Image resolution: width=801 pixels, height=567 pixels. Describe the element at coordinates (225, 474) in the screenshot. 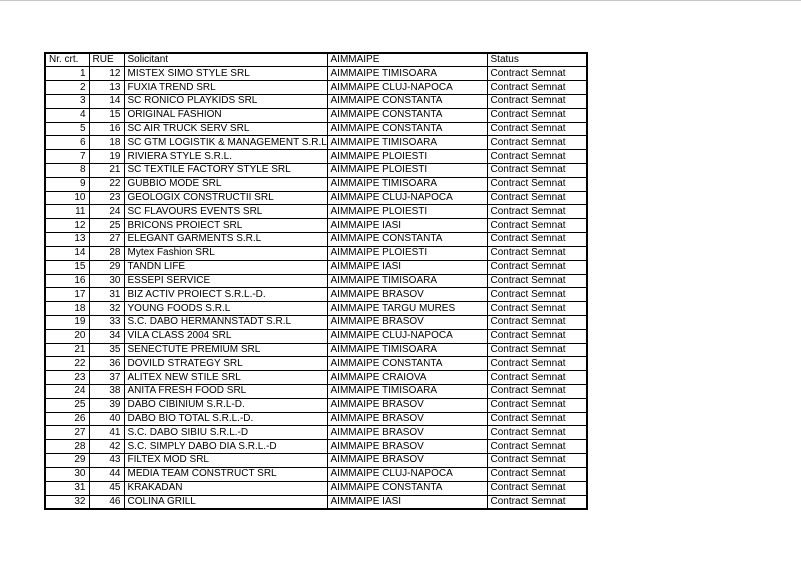

I see `cell-solicitant: MEDIA TEAM CONSTRUCT SRL` at that location.